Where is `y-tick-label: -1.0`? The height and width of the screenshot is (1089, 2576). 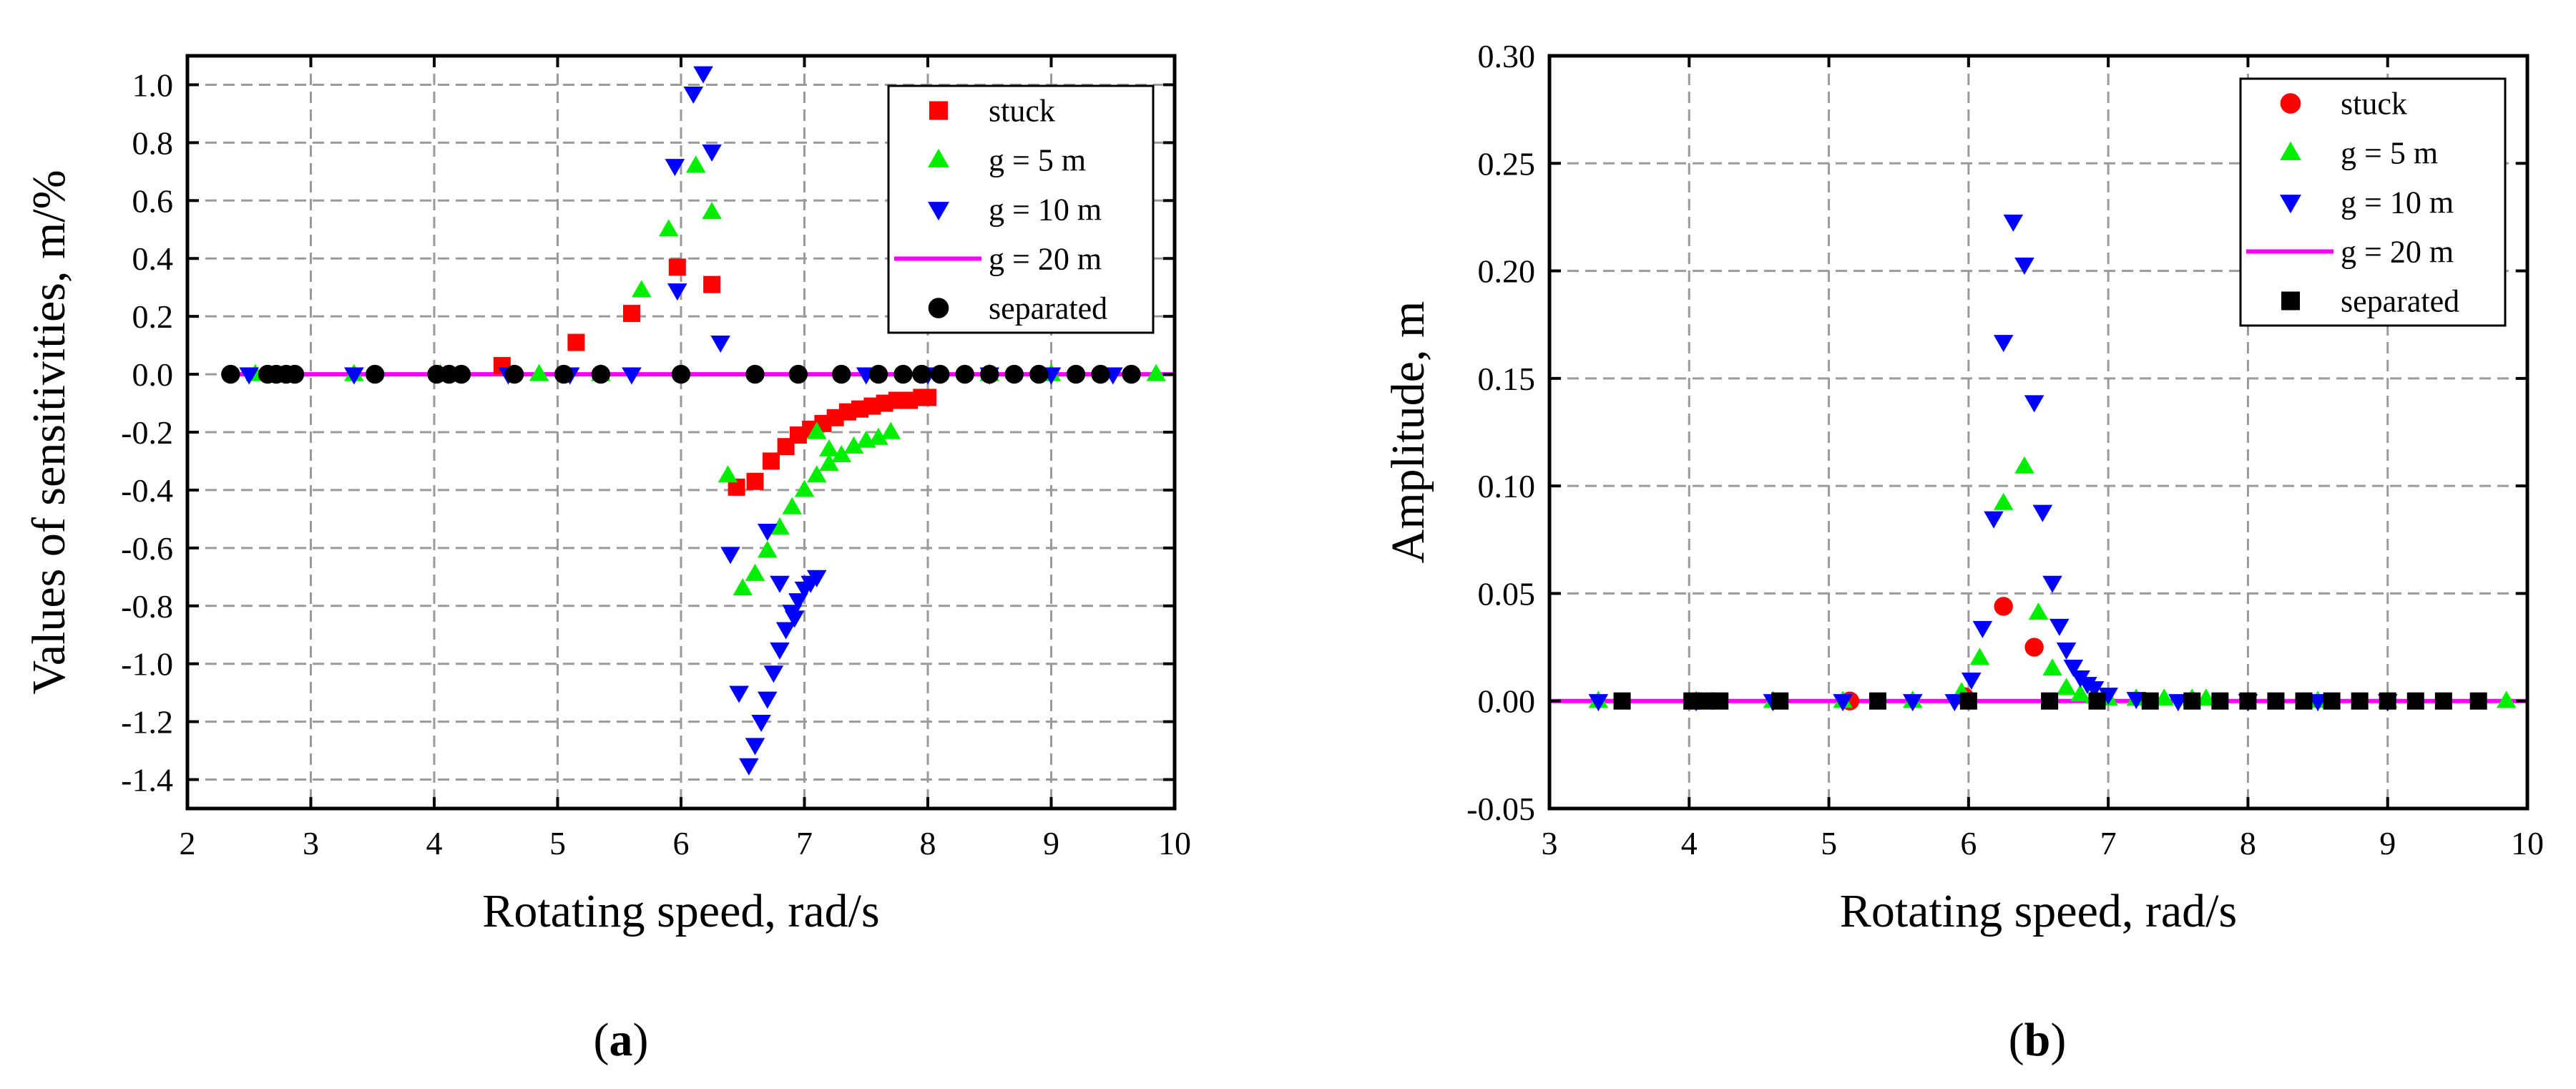
y-tick-label: -1.0 is located at coordinates (147, 664).